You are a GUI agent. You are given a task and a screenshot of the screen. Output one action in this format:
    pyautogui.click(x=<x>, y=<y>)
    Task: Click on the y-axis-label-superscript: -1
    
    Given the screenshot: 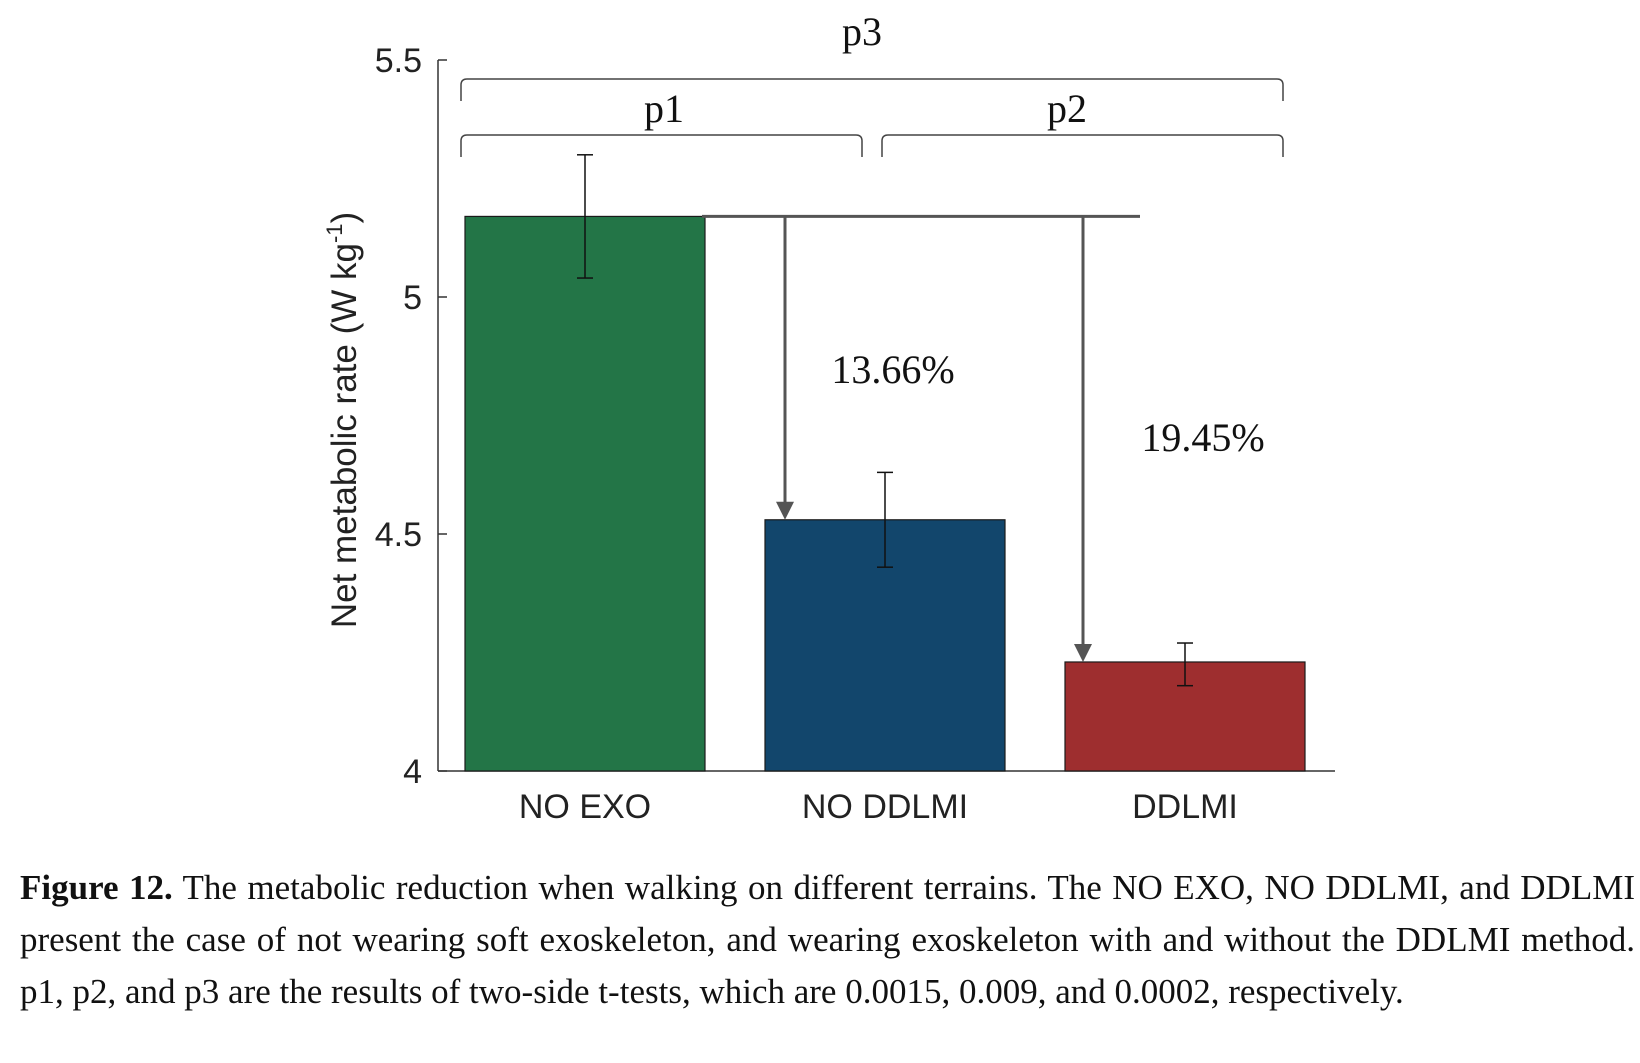 What is the action you would take?
    pyautogui.click(x=334, y=233)
    